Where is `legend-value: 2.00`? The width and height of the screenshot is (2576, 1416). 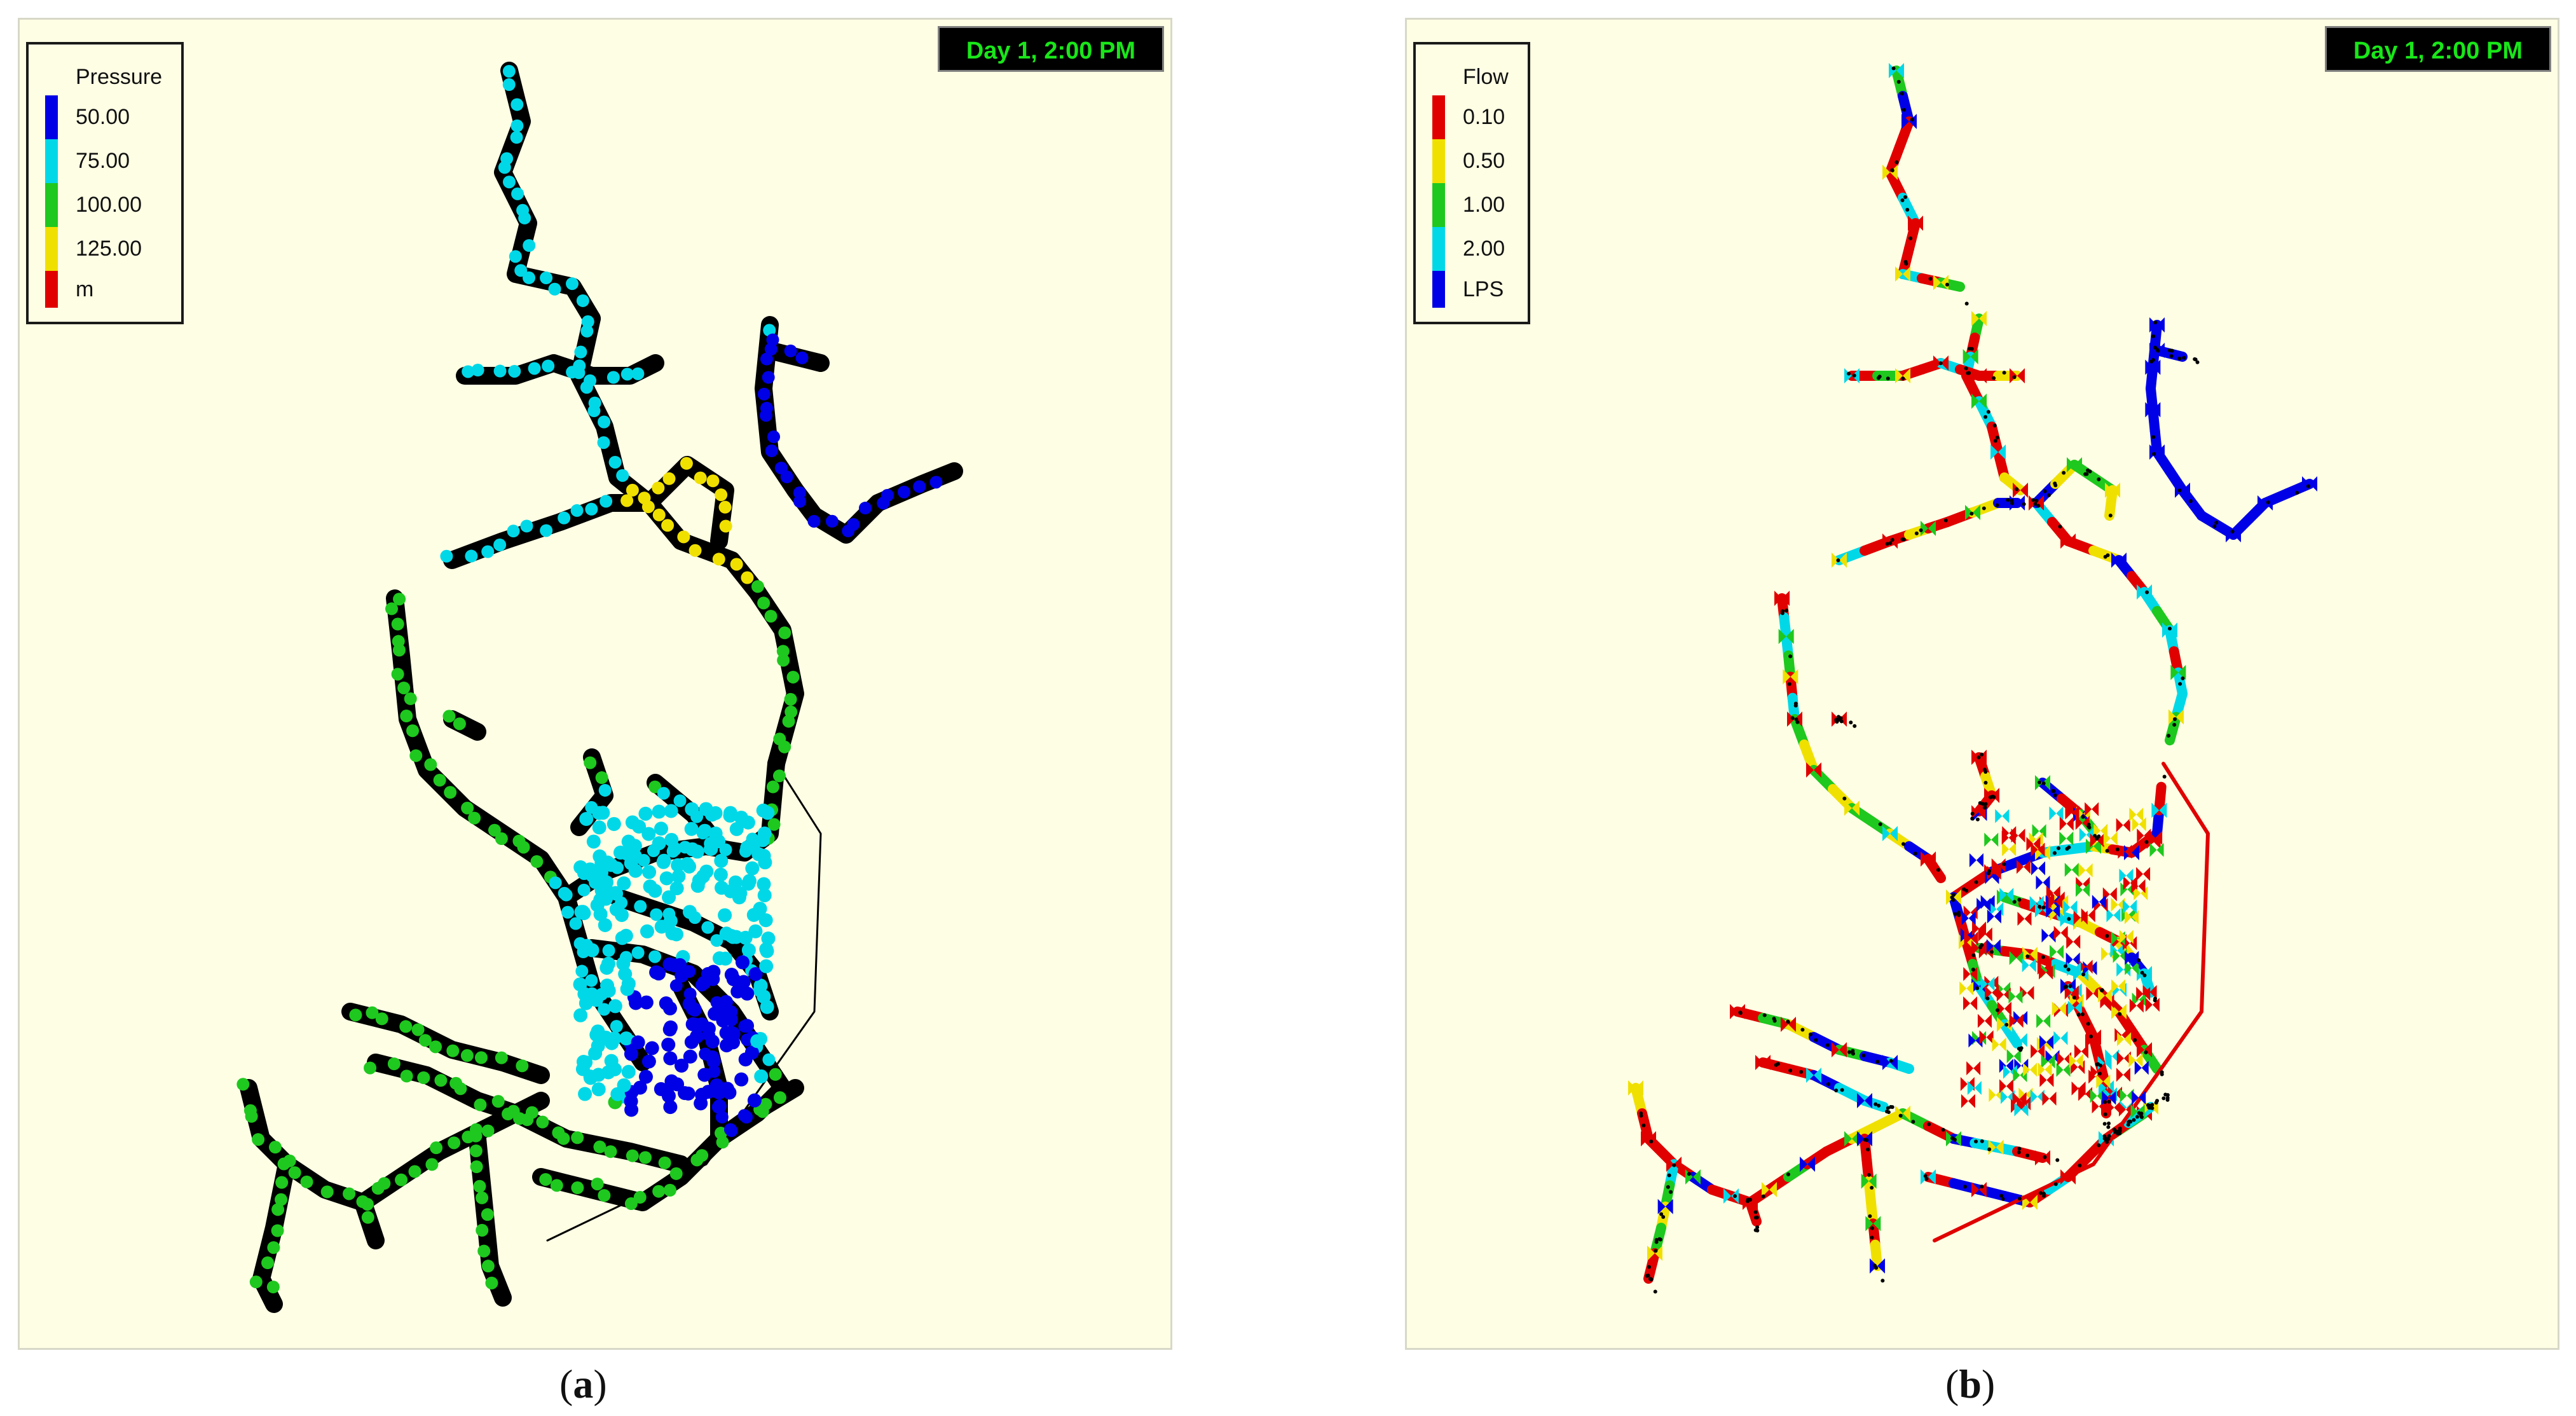
legend-value: 2.00 is located at coordinates (1484, 249).